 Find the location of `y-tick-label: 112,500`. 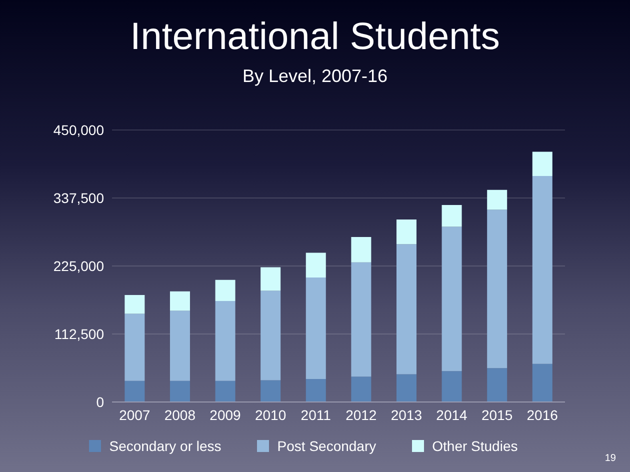

y-tick-label: 112,500 is located at coordinates (79, 334).